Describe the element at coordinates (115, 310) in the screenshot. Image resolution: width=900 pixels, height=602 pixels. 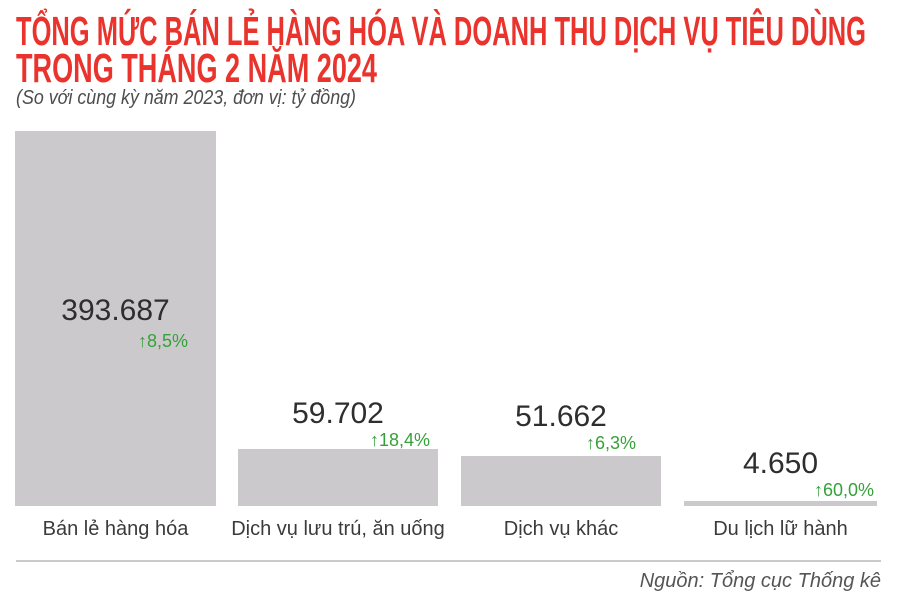
I see `value-label: 393.687` at that location.